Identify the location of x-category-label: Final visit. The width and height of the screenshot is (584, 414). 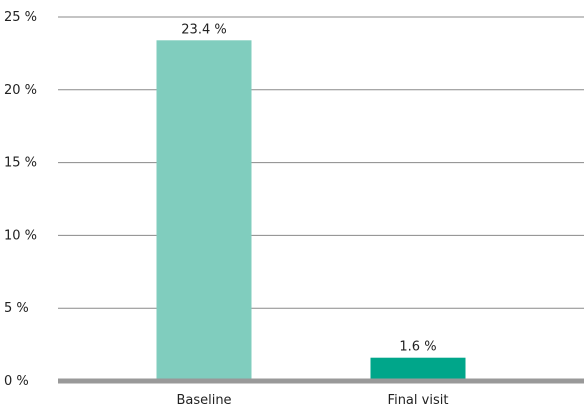
(418, 400).